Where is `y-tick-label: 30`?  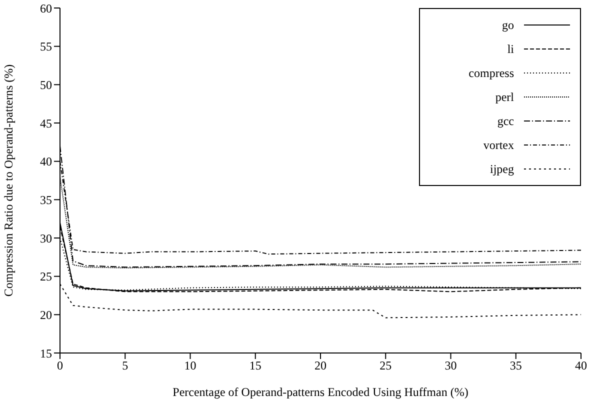
y-tick-label: 30 is located at coordinates (46, 238).